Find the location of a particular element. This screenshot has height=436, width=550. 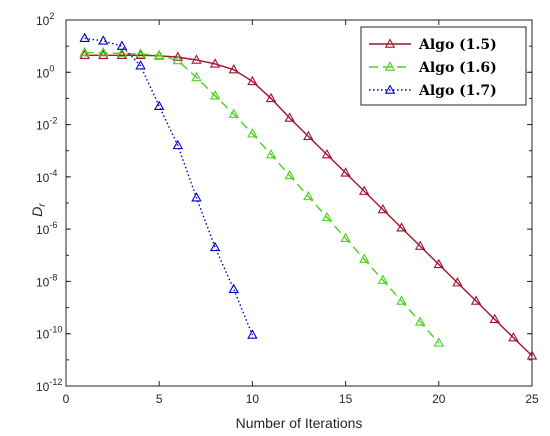

legend: Algo (1.5) Algo (1.6) Algo (1.7) is located at coordinates (443, 66).